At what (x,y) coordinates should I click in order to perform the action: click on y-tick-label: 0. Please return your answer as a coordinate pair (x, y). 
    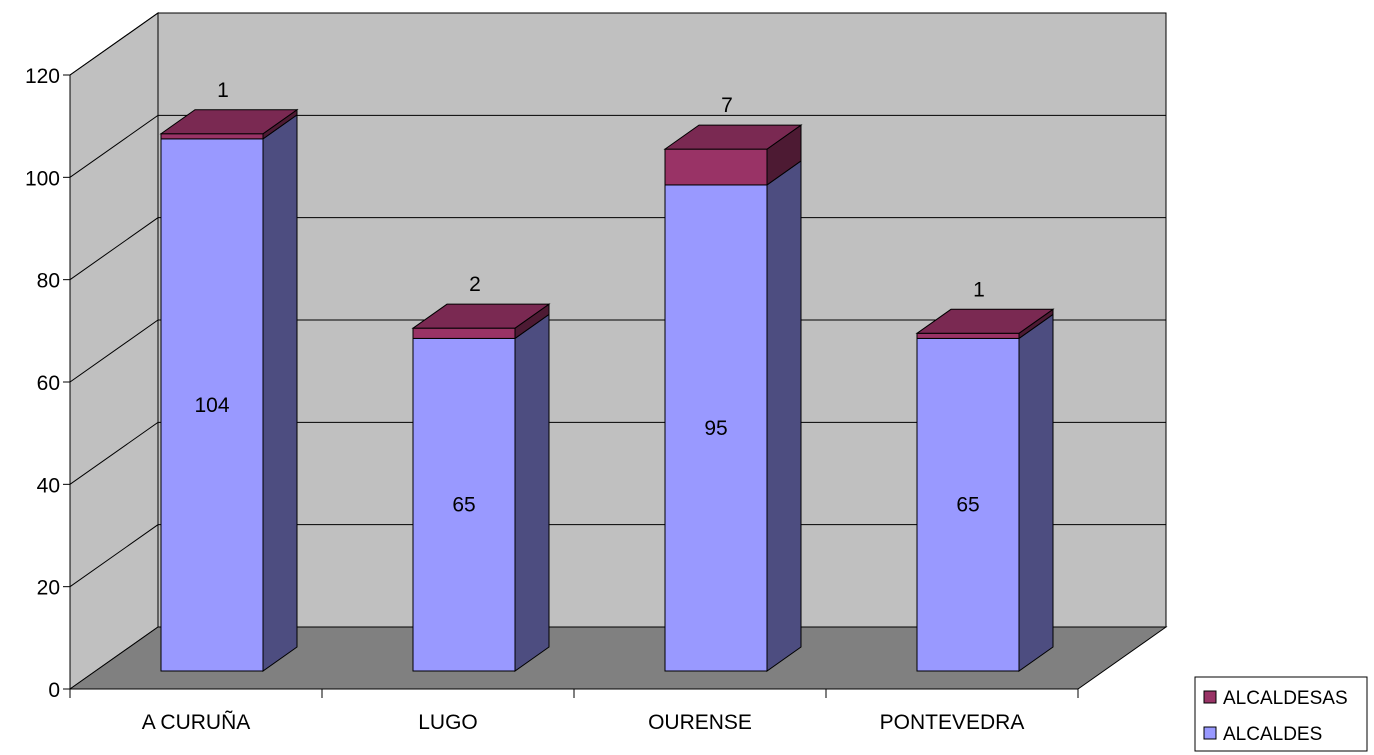
    Looking at the image, I should click on (54, 690).